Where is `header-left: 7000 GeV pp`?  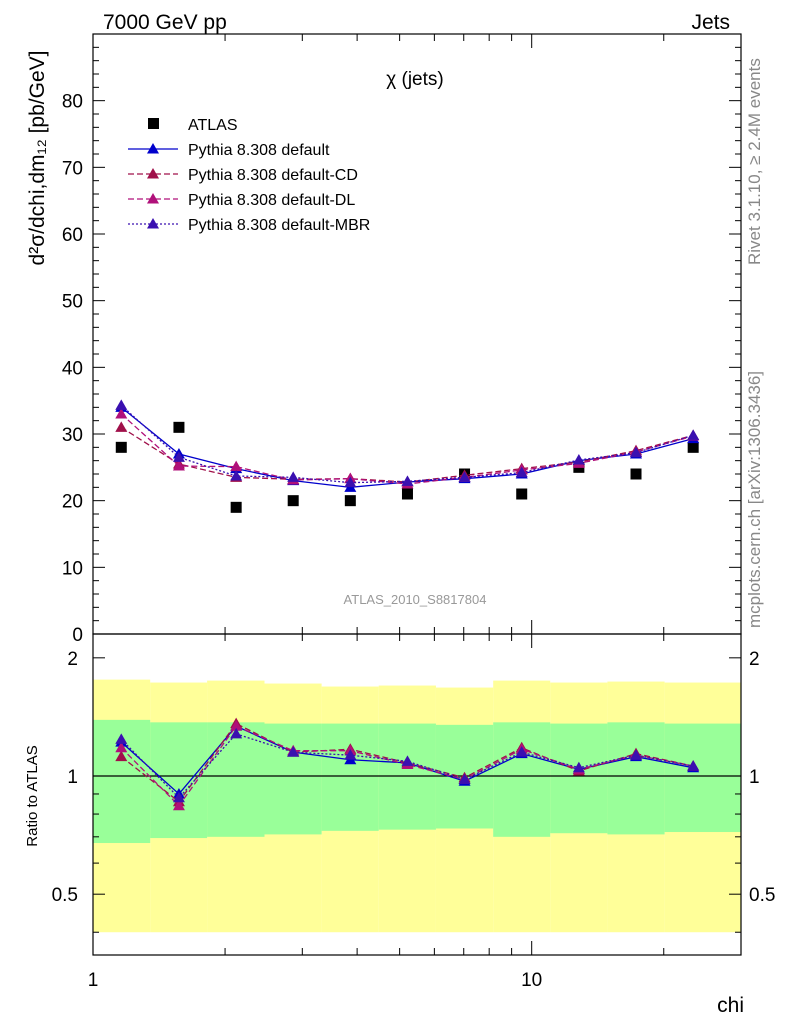 header-left: 7000 GeV pp is located at coordinates (165, 22).